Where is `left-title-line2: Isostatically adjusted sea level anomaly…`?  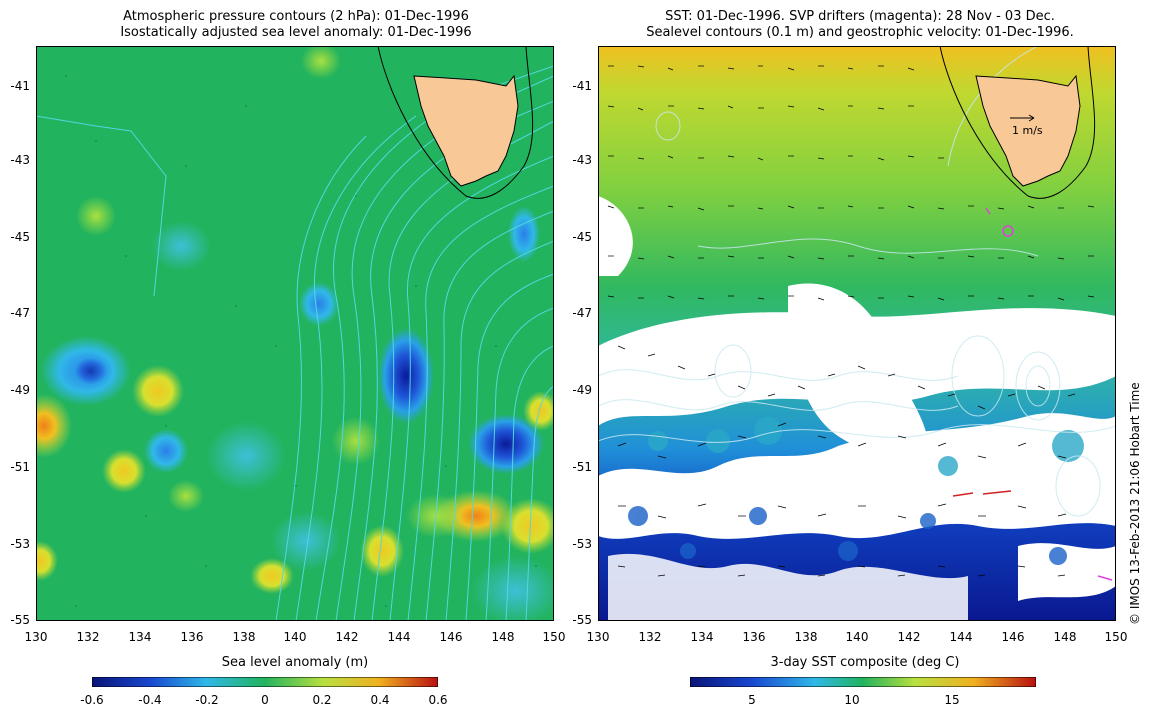 left-title-line2: Isostatically adjusted sea level anomaly… is located at coordinates (296, 32).